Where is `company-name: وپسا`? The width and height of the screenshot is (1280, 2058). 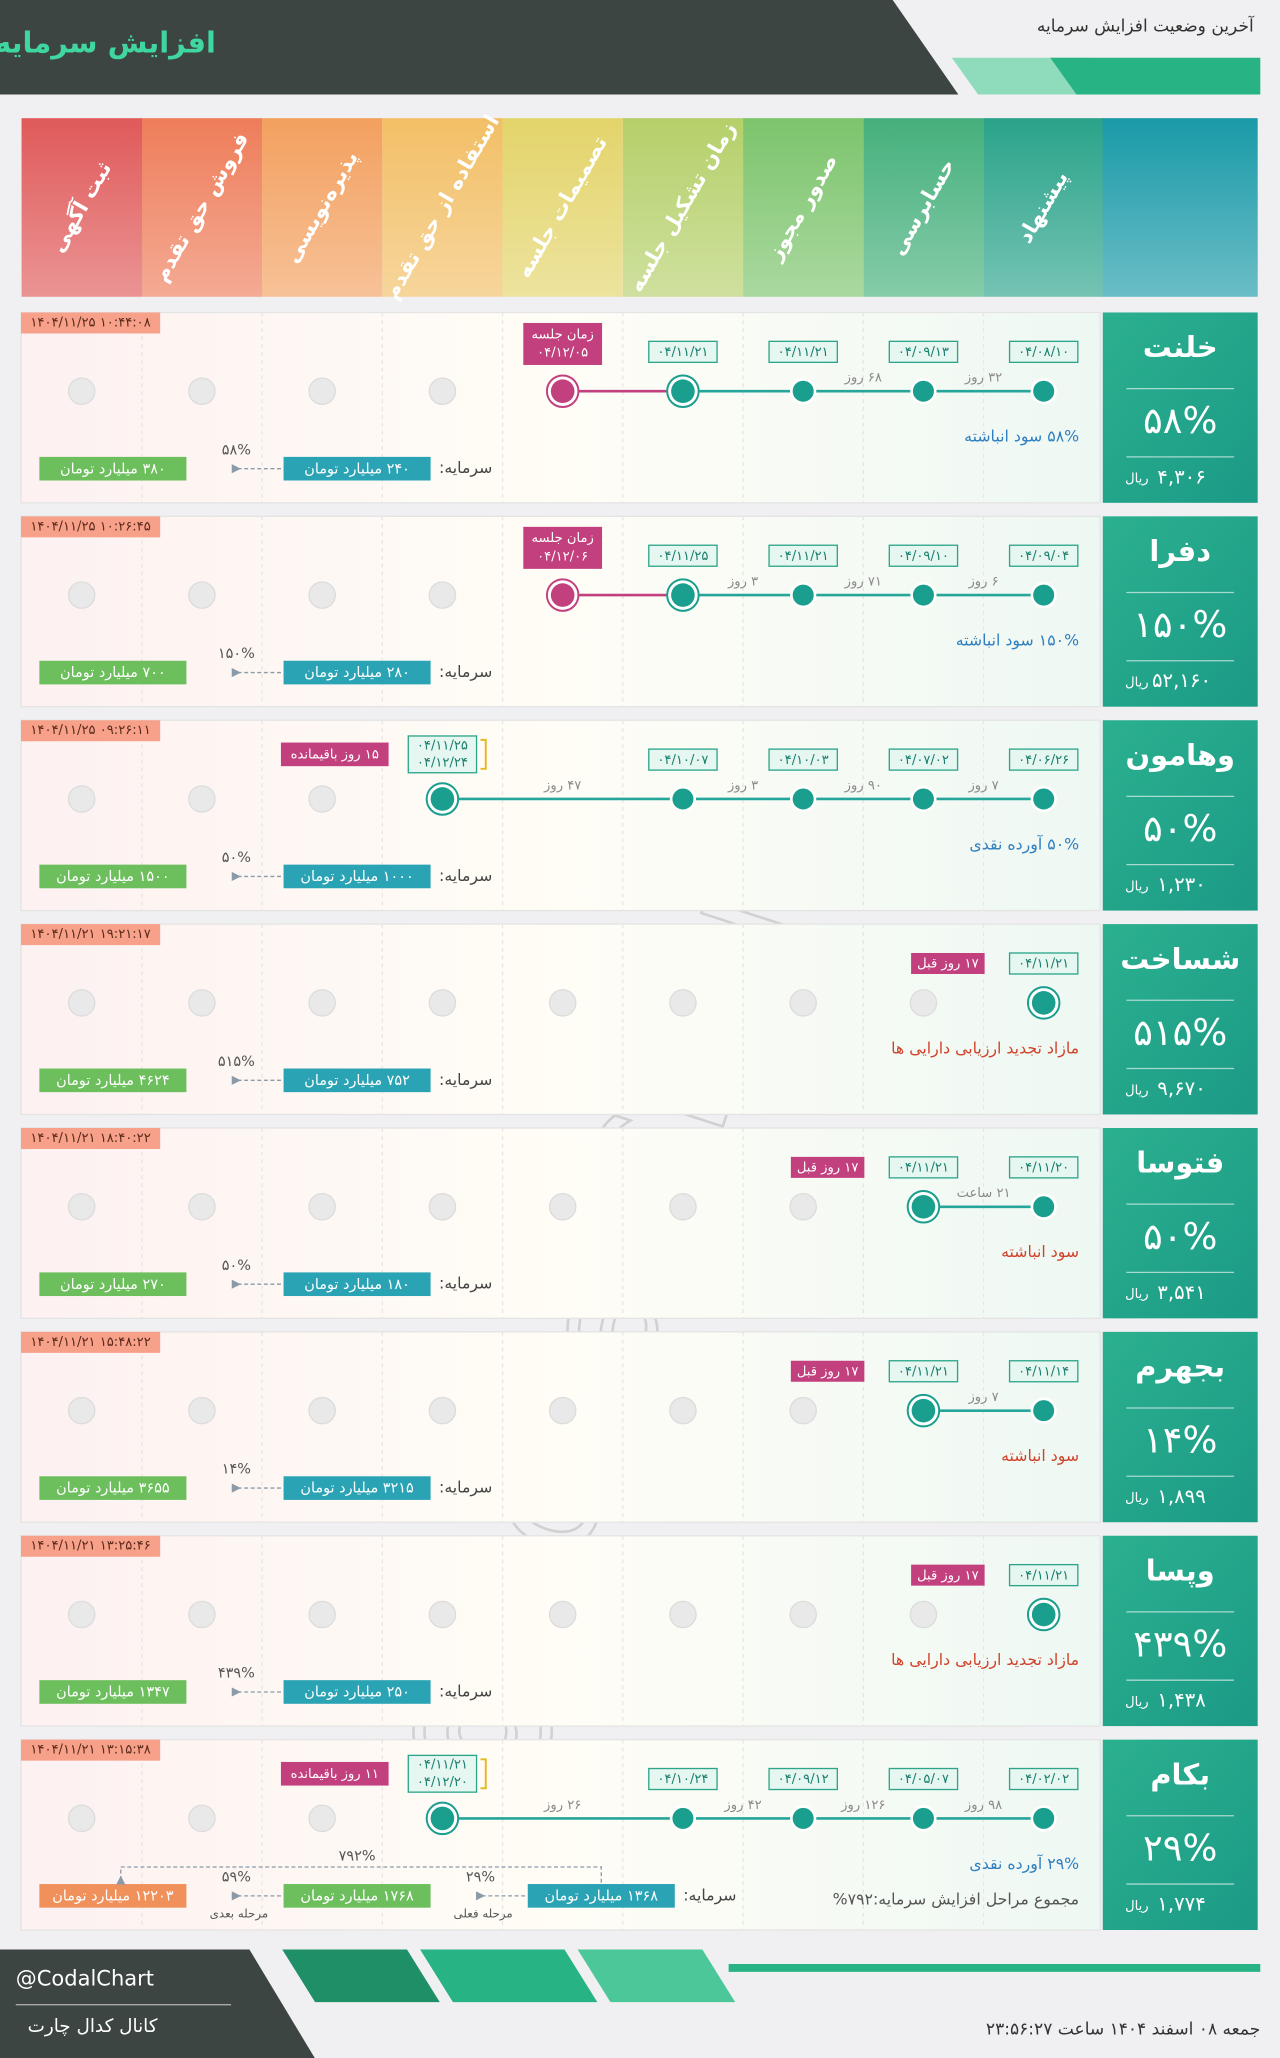
company-name: وپسا is located at coordinates (1180, 1571).